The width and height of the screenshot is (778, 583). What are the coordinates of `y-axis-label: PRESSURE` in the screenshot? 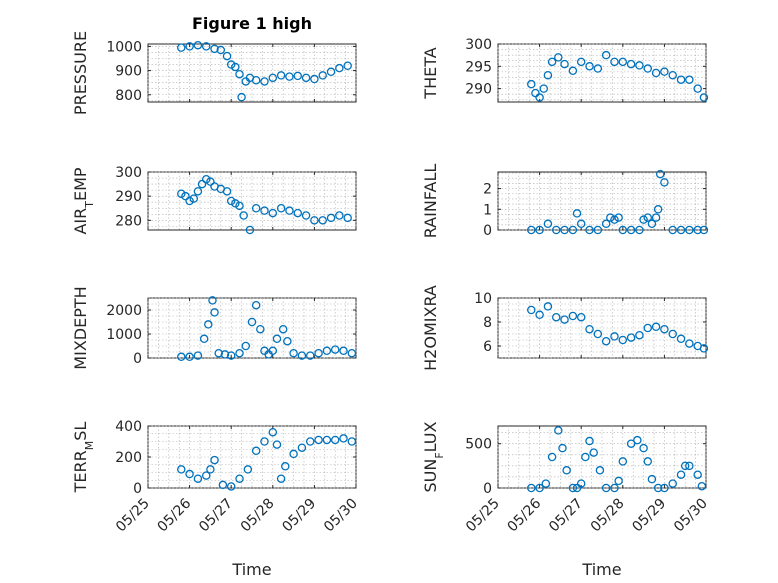 It's located at (80, 73).